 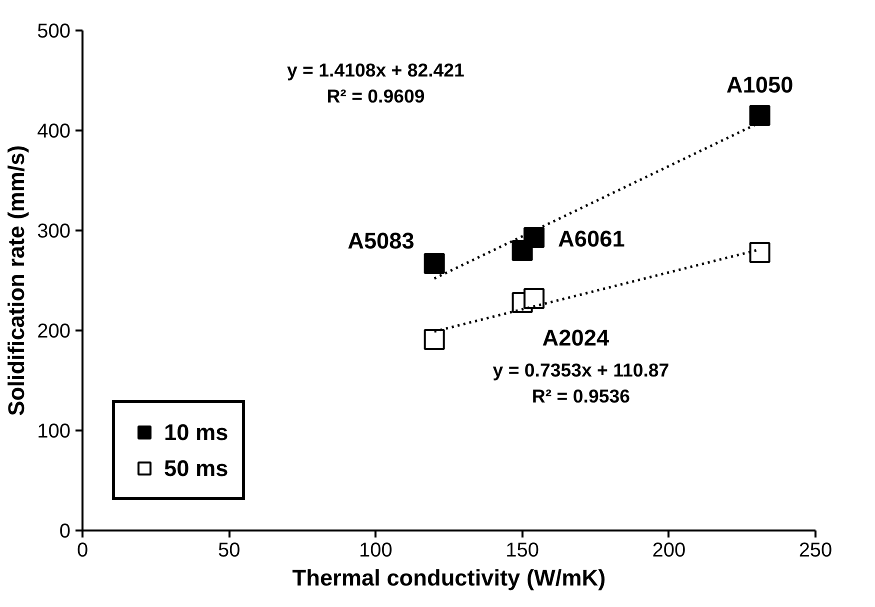 I want to click on x-tick-label: 200, so click(x=669, y=551).